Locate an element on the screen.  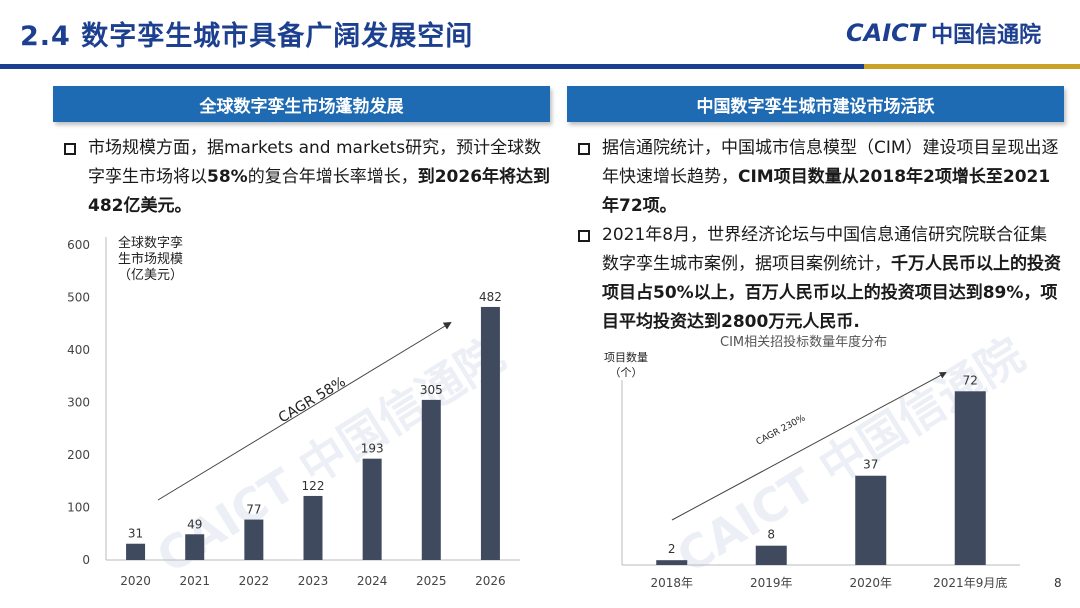
bullet-bold: 58% is located at coordinates (227, 177).